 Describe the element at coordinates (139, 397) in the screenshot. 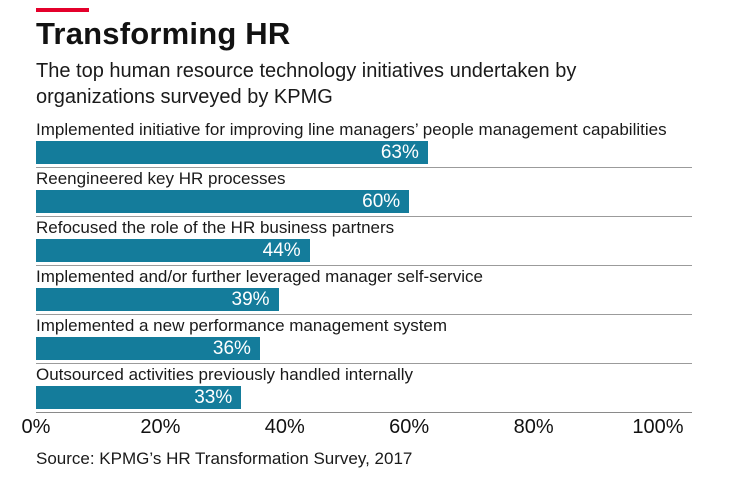

I see `bar: 33%` at that location.